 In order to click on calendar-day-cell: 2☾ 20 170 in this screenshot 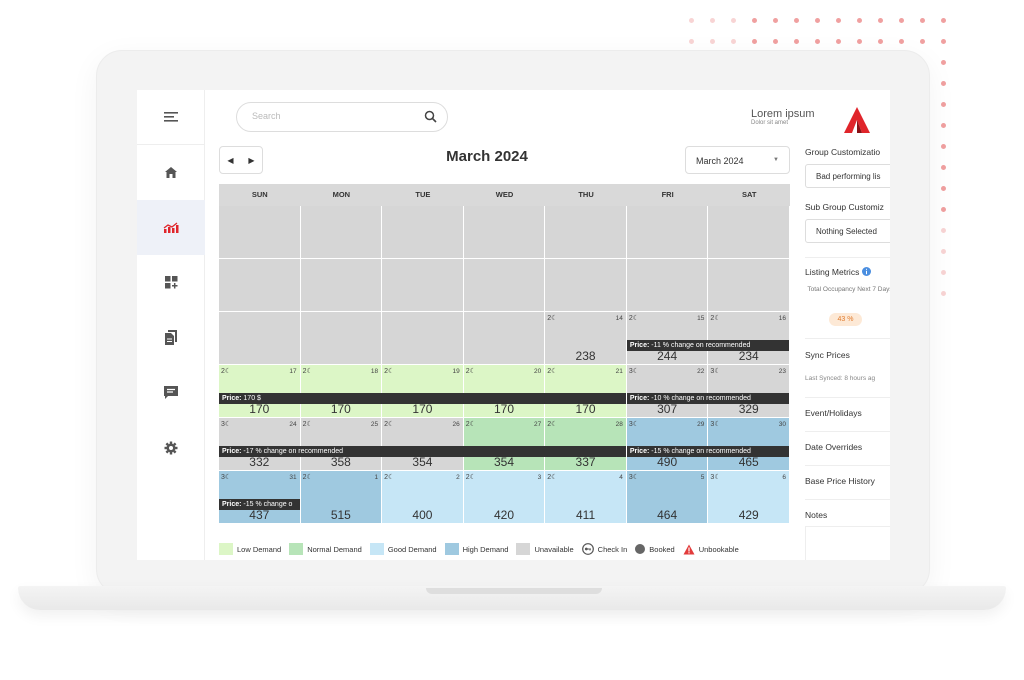, I will do `click(504, 391)`.